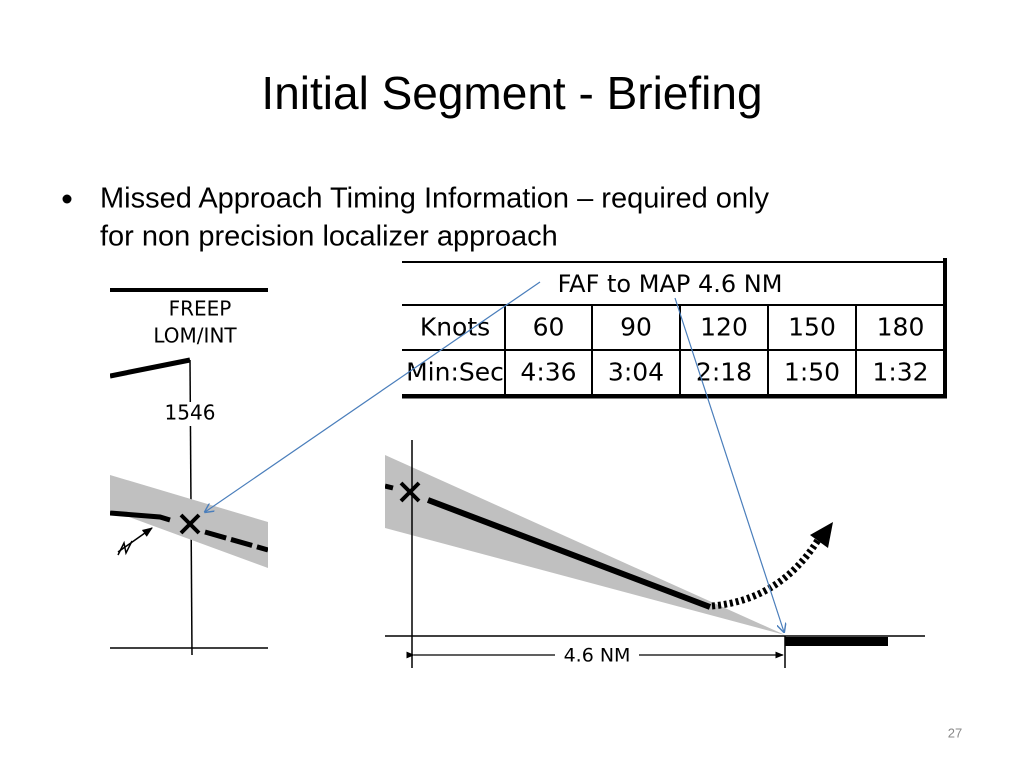 The height and width of the screenshot is (768, 1024). I want to click on table-cell: 150, so click(812, 327).